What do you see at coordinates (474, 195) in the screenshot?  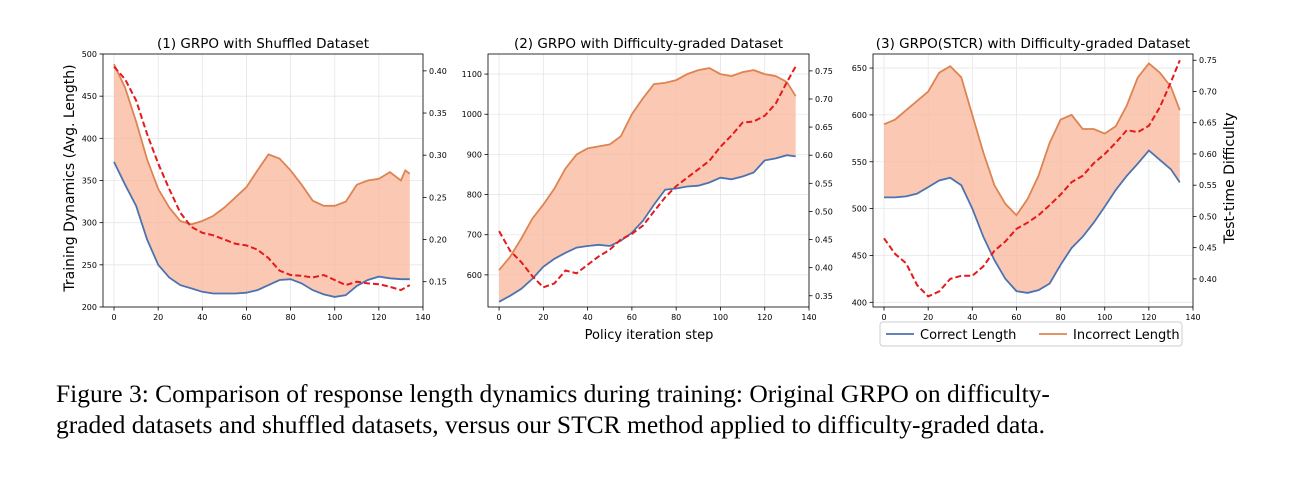 I see `y-tick-label: 800` at bounding box center [474, 195].